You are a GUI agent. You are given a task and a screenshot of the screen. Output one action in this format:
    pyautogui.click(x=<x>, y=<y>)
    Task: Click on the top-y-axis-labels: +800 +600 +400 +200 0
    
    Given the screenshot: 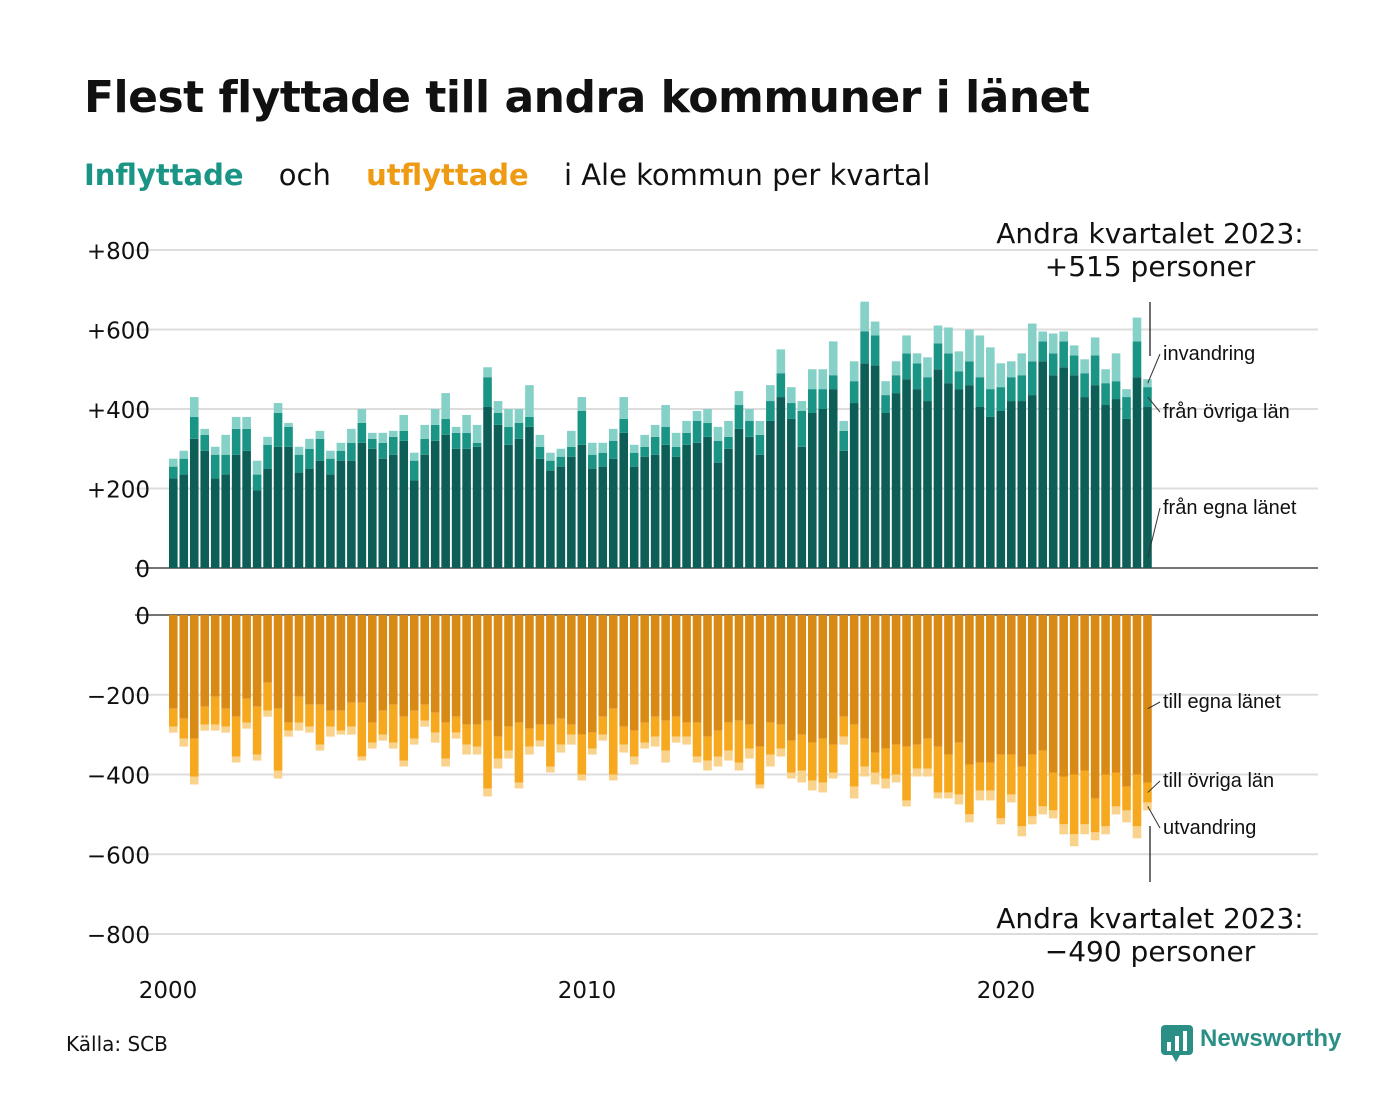 What is the action you would take?
    pyautogui.click(x=118, y=411)
    